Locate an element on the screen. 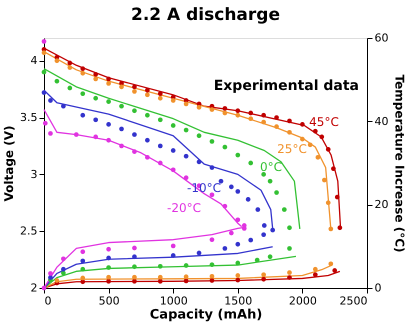 The width and height of the screenshot is (407, 333). annotation: Experimental data is located at coordinates (286, 86).